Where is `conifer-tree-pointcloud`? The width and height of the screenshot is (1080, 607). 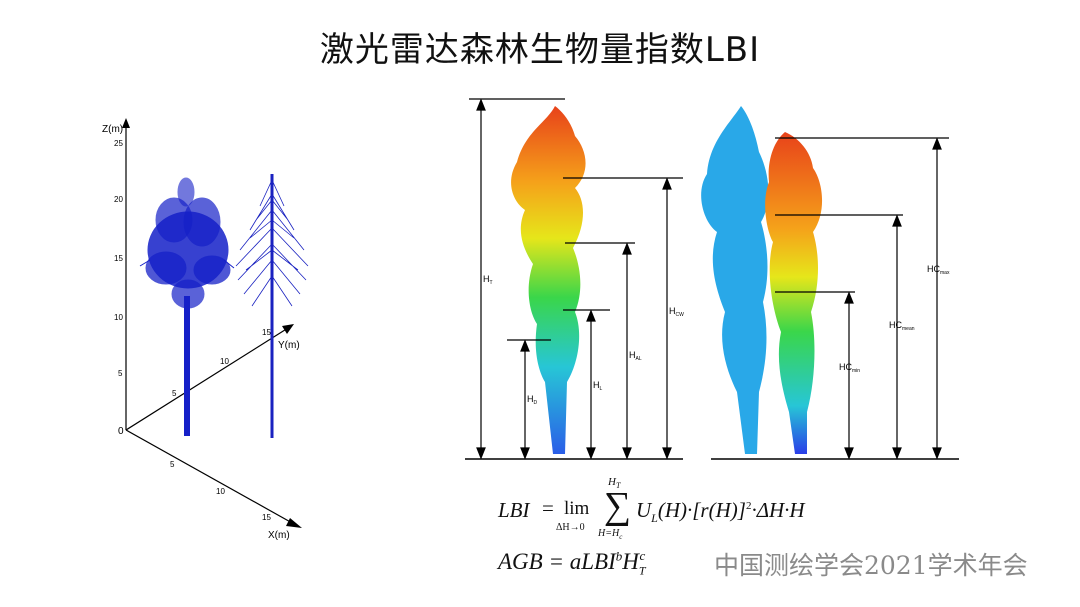
conifer-tree-pointcloud is located at coordinates (272, 306).